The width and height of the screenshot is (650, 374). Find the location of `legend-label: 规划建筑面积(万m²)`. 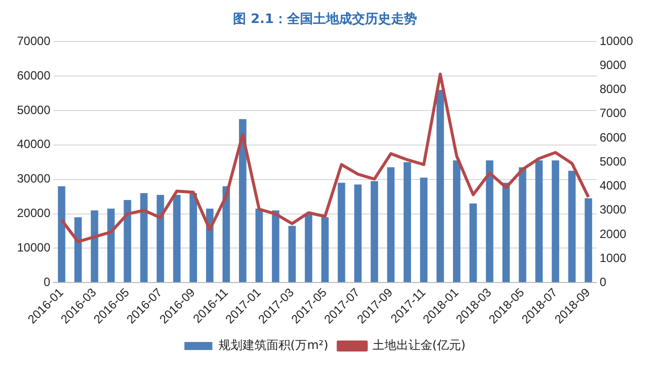

legend-label: 规划建筑面积(万m²) is located at coordinates (273, 345).